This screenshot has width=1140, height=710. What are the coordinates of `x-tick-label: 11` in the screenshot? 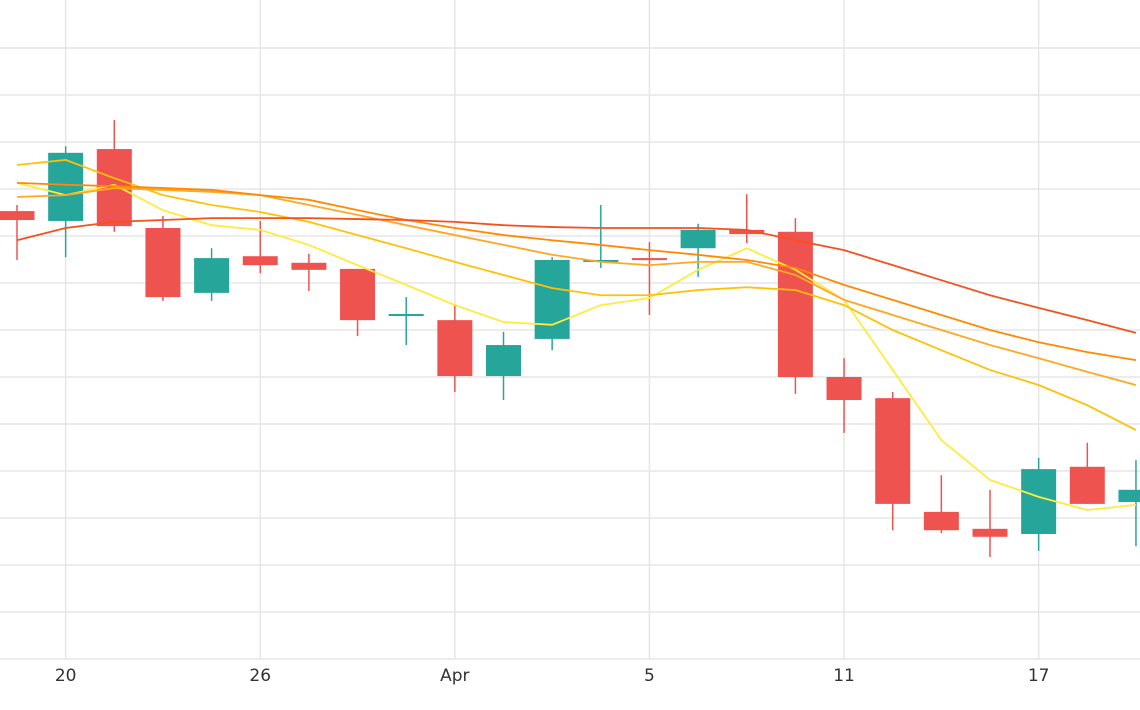 It's located at (844, 676).